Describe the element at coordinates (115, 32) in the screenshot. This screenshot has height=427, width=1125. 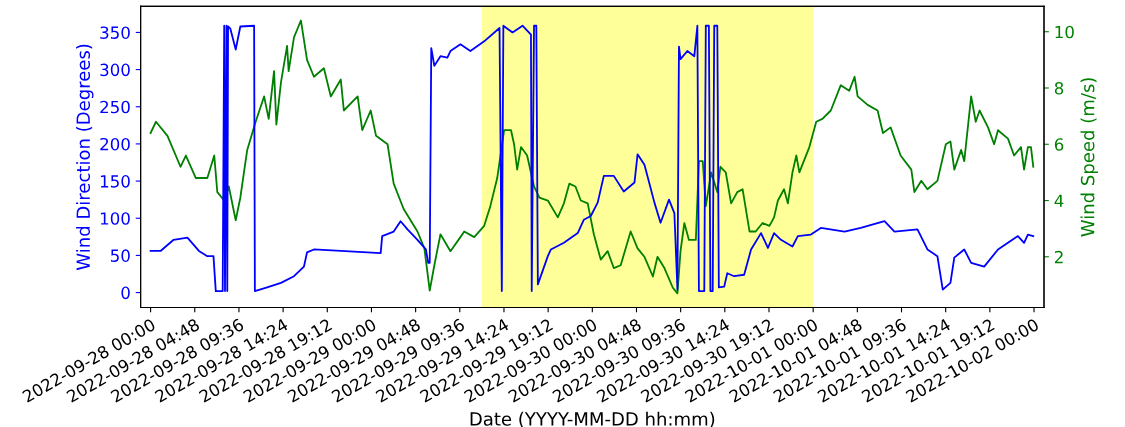
I see `y-tick-label: 350` at that location.